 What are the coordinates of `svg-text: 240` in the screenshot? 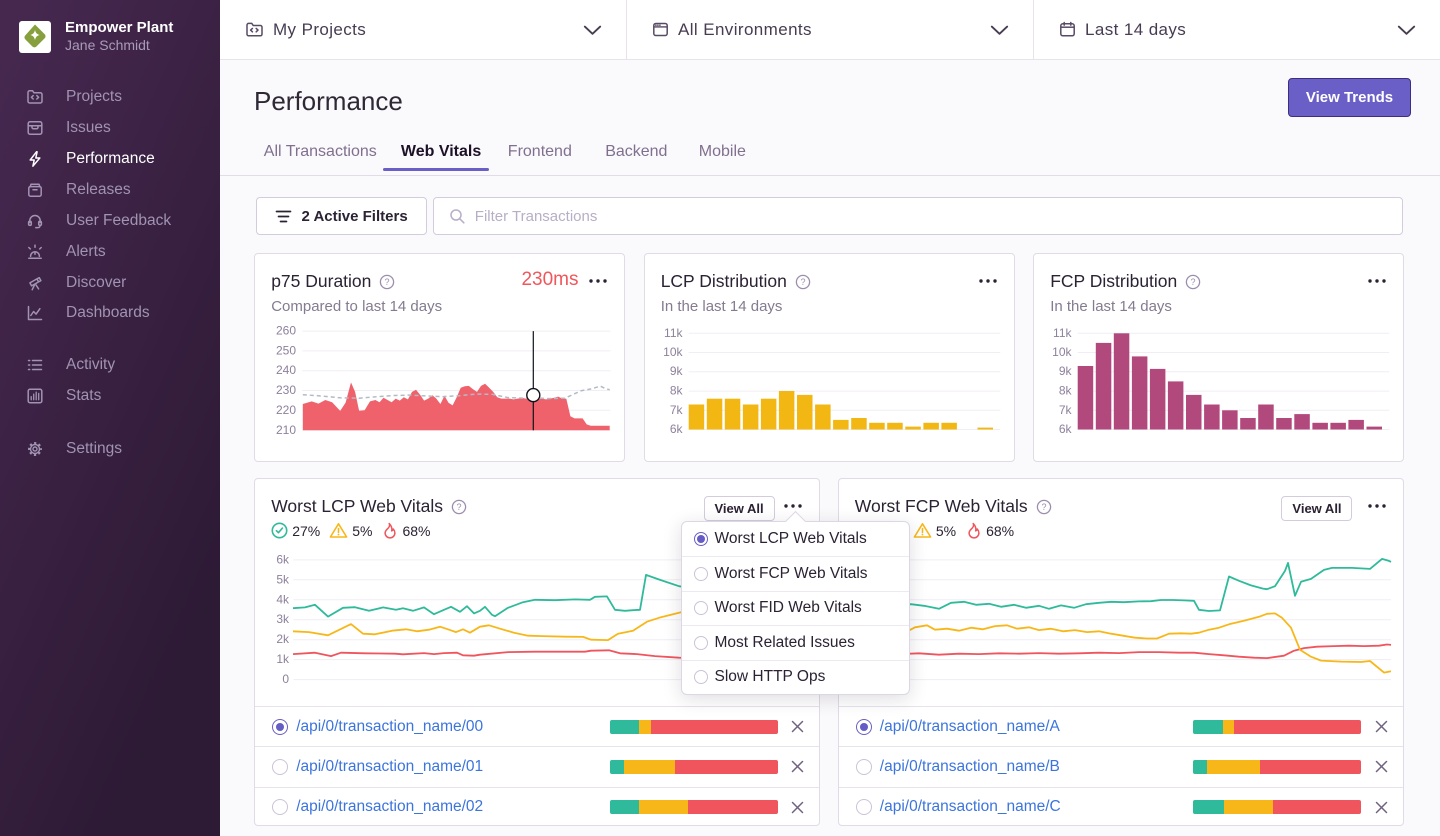 It's located at (286, 370).